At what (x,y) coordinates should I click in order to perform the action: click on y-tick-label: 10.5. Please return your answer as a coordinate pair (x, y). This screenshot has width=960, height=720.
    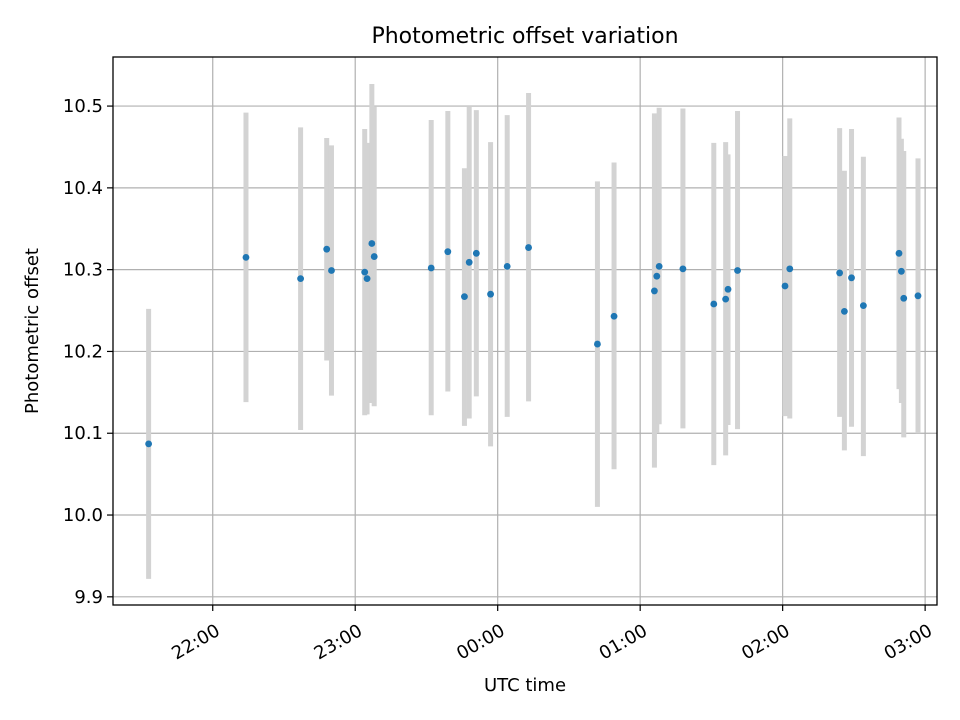
    Looking at the image, I should click on (83, 106).